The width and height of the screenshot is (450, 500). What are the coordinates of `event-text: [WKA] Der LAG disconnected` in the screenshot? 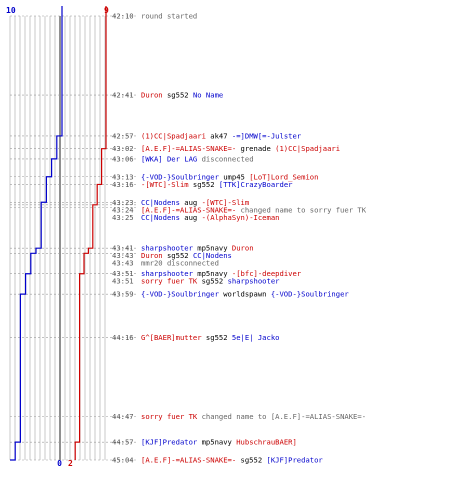 It's located at (197, 158).